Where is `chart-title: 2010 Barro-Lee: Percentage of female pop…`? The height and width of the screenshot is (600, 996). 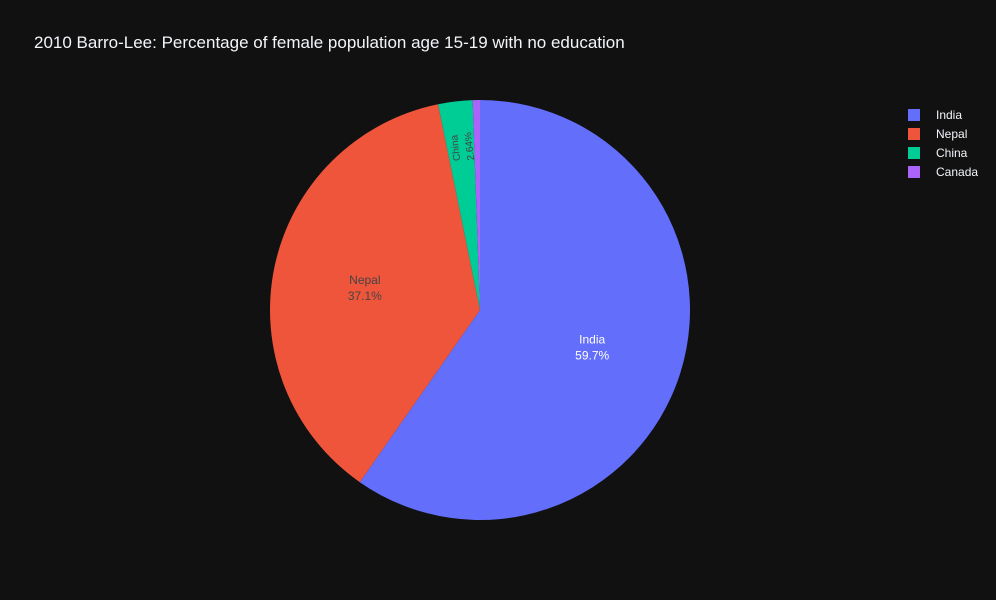 chart-title: 2010 Barro-Lee: Percentage of female pop… is located at coordinates (329, 42).